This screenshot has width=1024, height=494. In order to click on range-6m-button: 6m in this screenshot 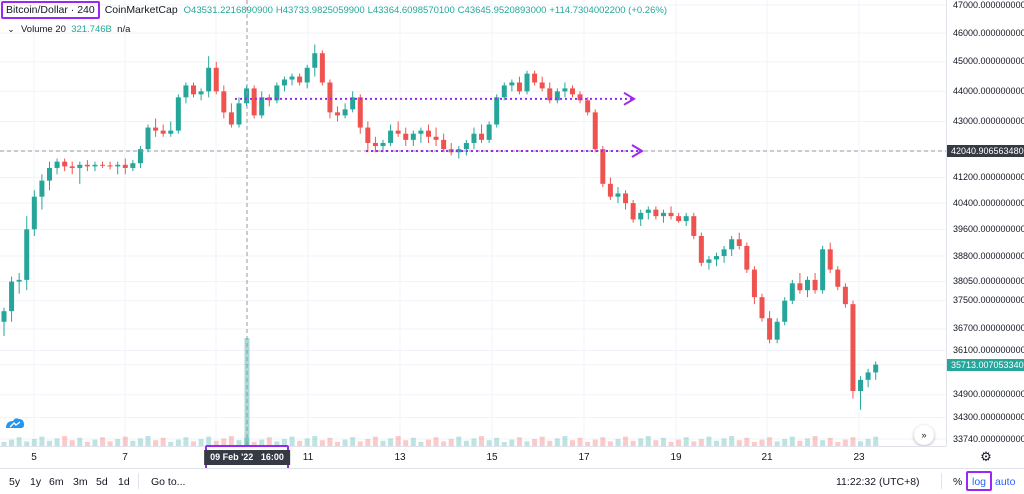, I will do `click(56, 482)`.